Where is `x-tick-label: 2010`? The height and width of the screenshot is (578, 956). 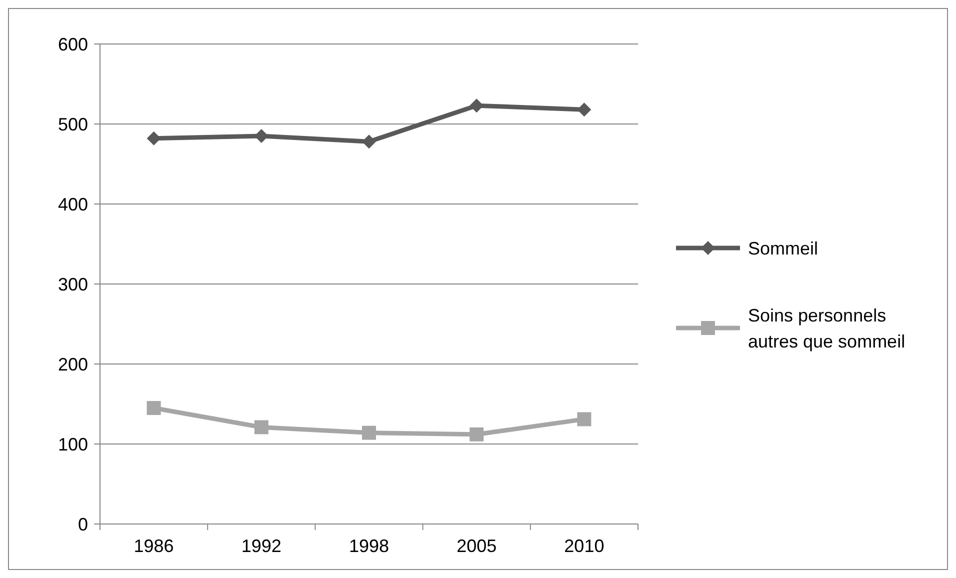
x-tick-label: 2010 is located at coordinates (584, 546).